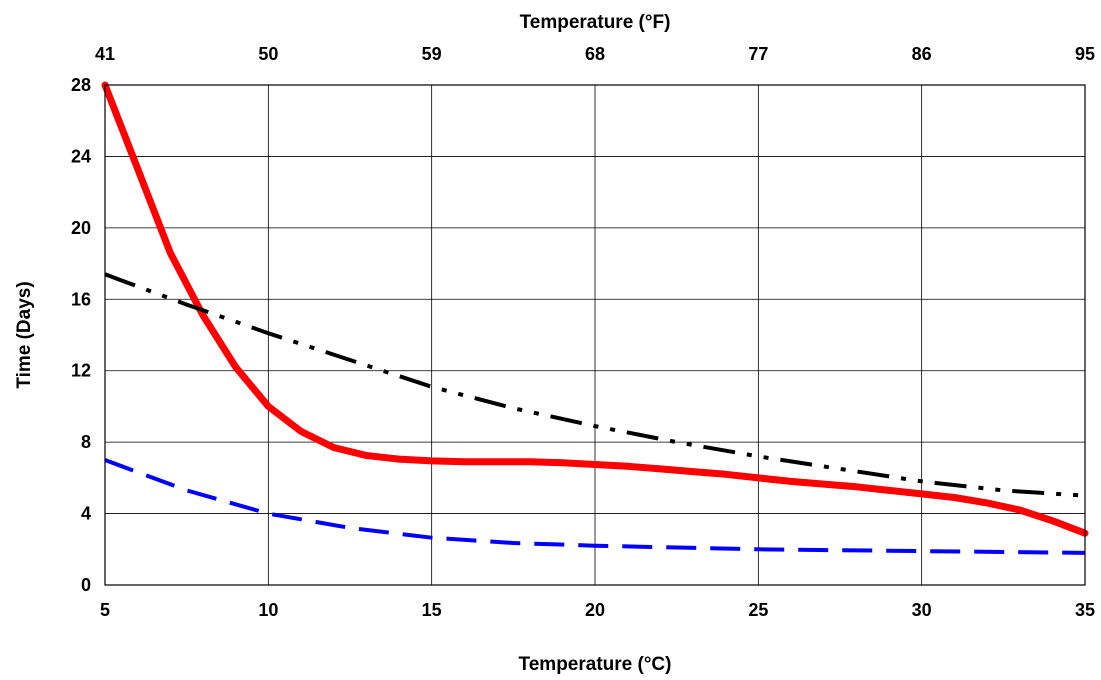 The height and width of the screenshot is (680, 1101). I want to click on series-line-dashed, so click(595, 506).